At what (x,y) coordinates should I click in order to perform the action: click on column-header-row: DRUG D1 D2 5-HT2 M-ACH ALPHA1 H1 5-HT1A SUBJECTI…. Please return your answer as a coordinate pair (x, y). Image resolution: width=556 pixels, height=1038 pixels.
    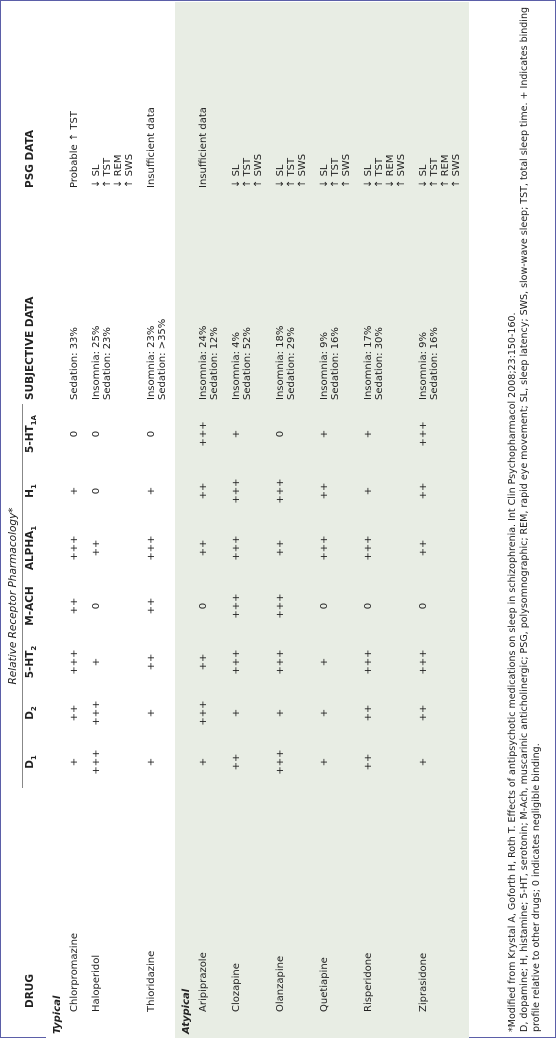
    Looking at the image, I should click on (35, 520).